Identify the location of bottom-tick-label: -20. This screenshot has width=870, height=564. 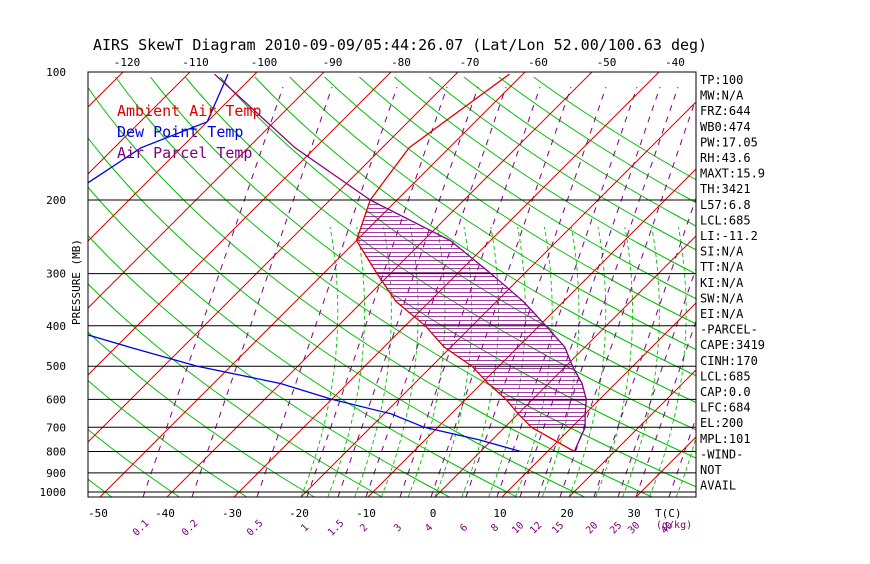
(299, 513).